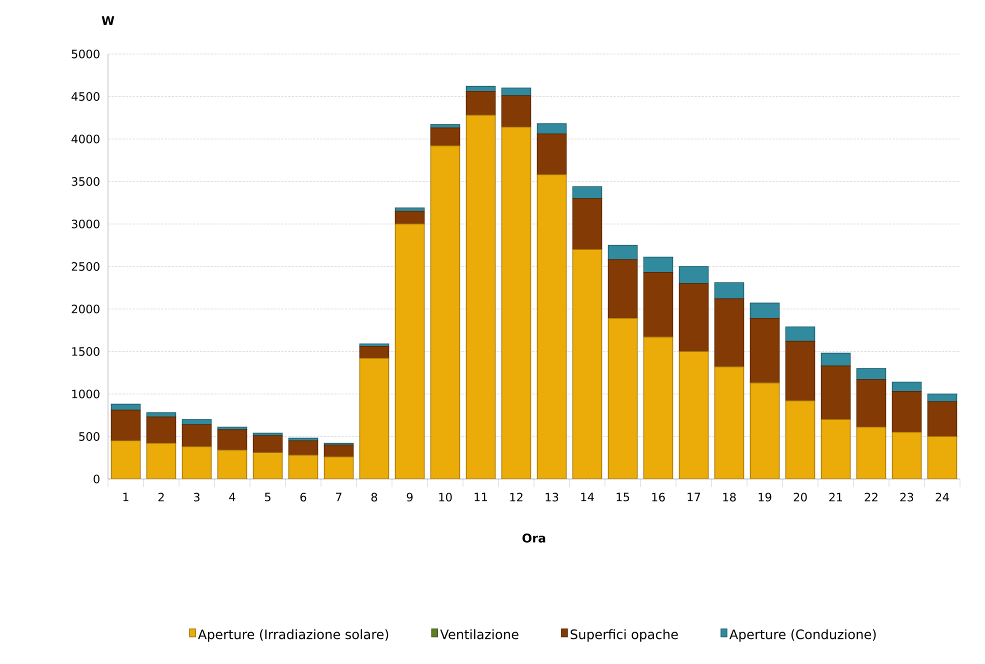 Image resolution: width=985 pixels, height=664 pixels. I want to click on x-tick-label: 13, so click(552, 497).